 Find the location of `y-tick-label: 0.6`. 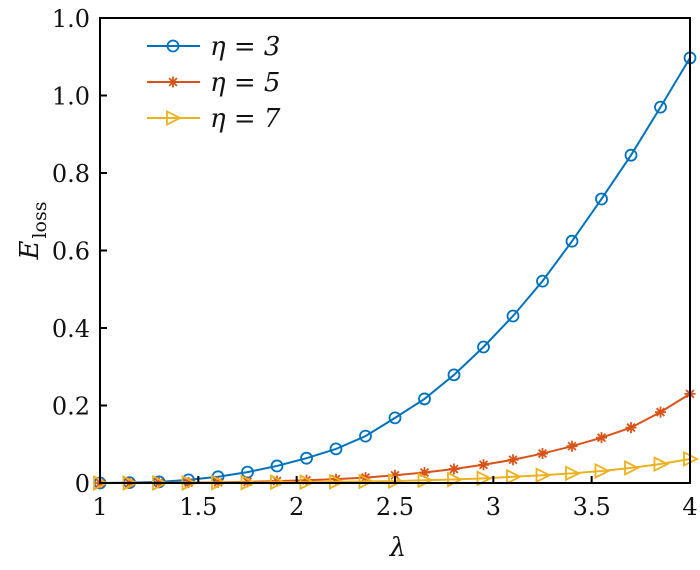

y-tick-label: 0.6 is located at coordinates (71, 252).